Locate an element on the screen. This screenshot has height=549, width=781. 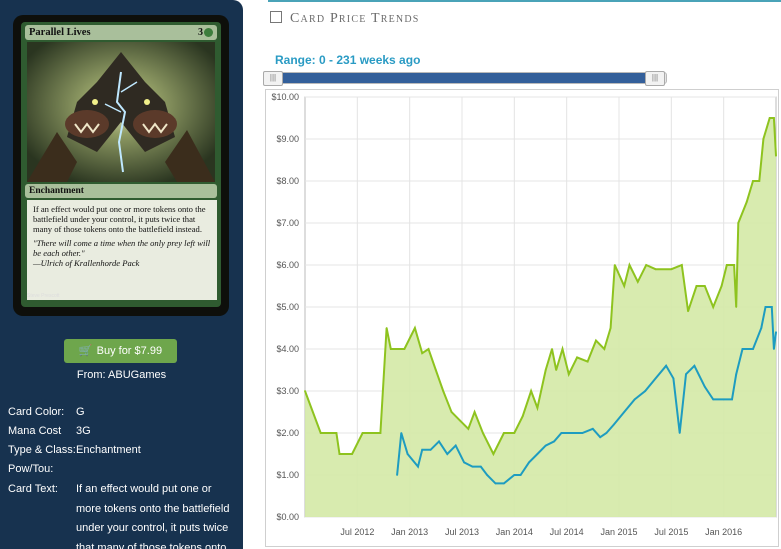
calendar-icon is located at coordinates (276, 17).